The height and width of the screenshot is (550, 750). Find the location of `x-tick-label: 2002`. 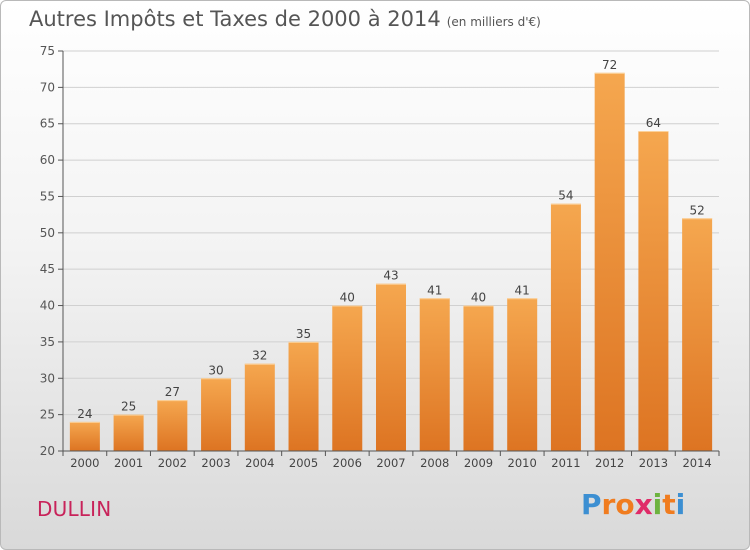

x-tick-label: 2002 is located at coordinates (172, 463).